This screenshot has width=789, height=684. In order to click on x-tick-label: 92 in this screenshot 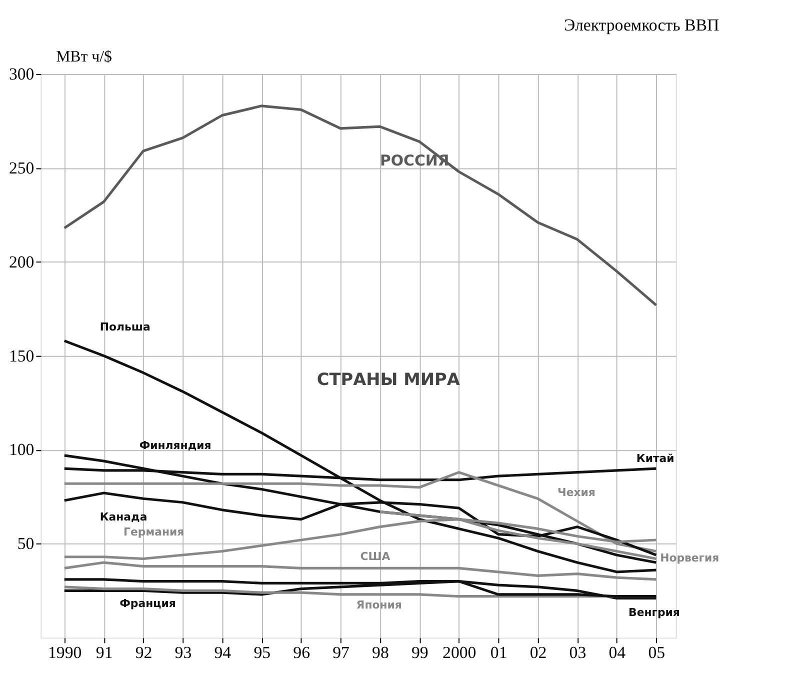, I will do `click(143, 652)`.